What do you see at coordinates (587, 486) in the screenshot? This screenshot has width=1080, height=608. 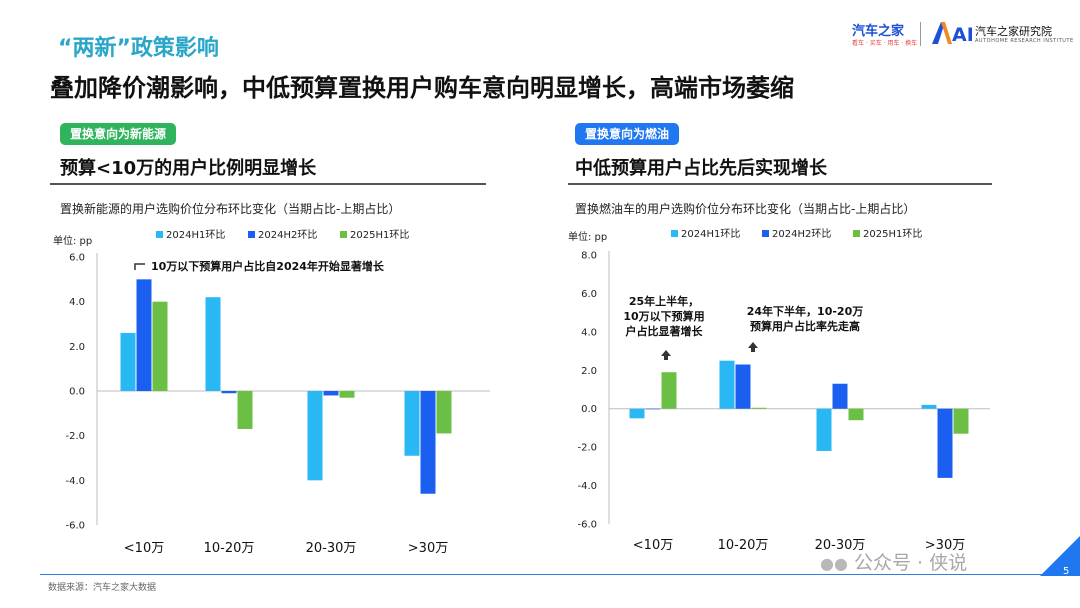 I see `right-chart-y-tick-label: -4.0` at bounding box center [587, 486].